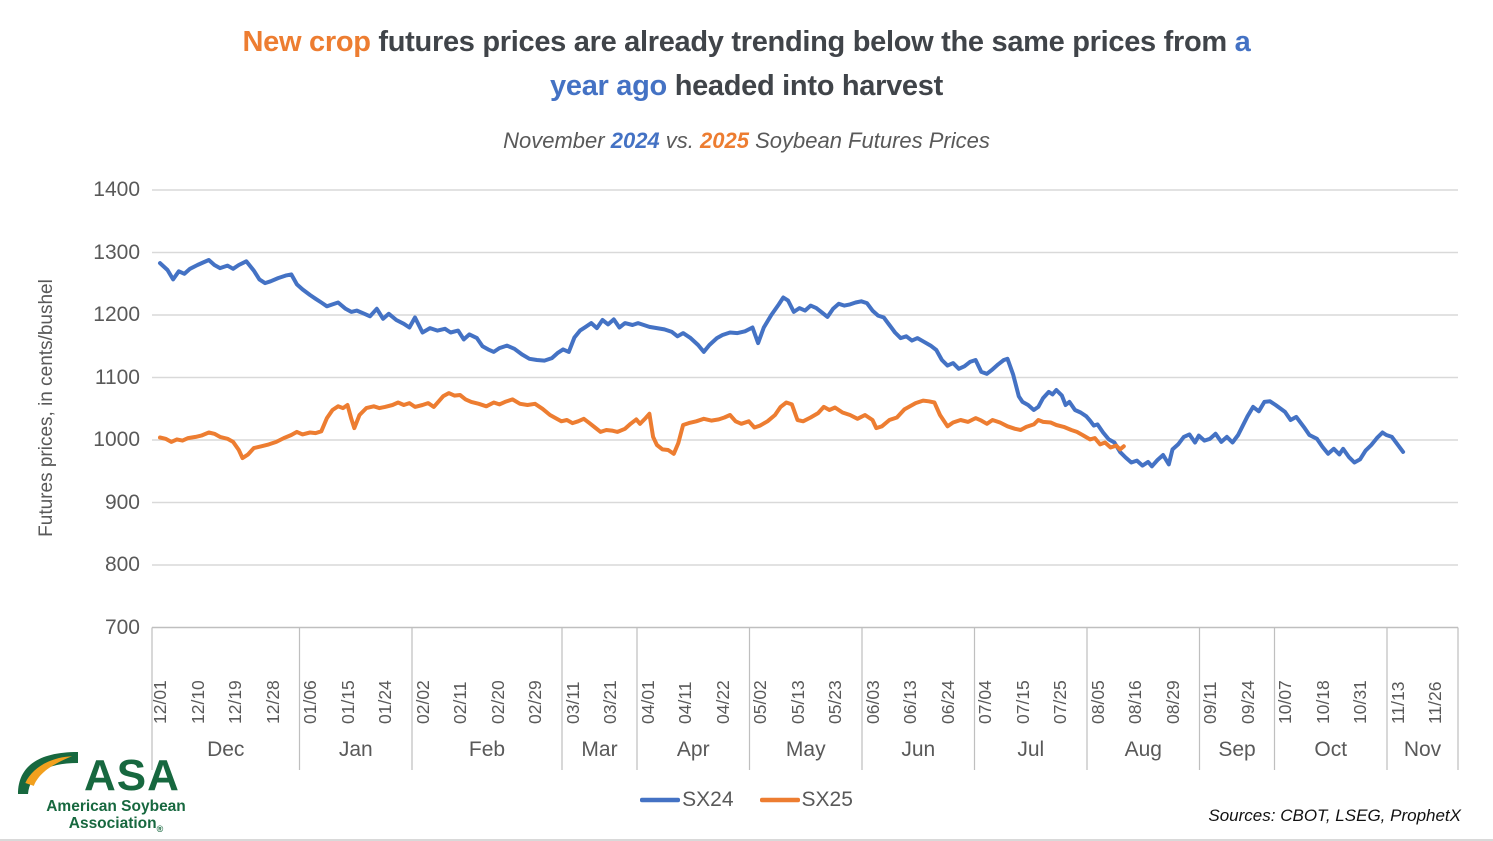  What do you see at coordinates (708, 799) in the screenshot?
I see `legend-label: SX24` at bounding box center [708, 799].